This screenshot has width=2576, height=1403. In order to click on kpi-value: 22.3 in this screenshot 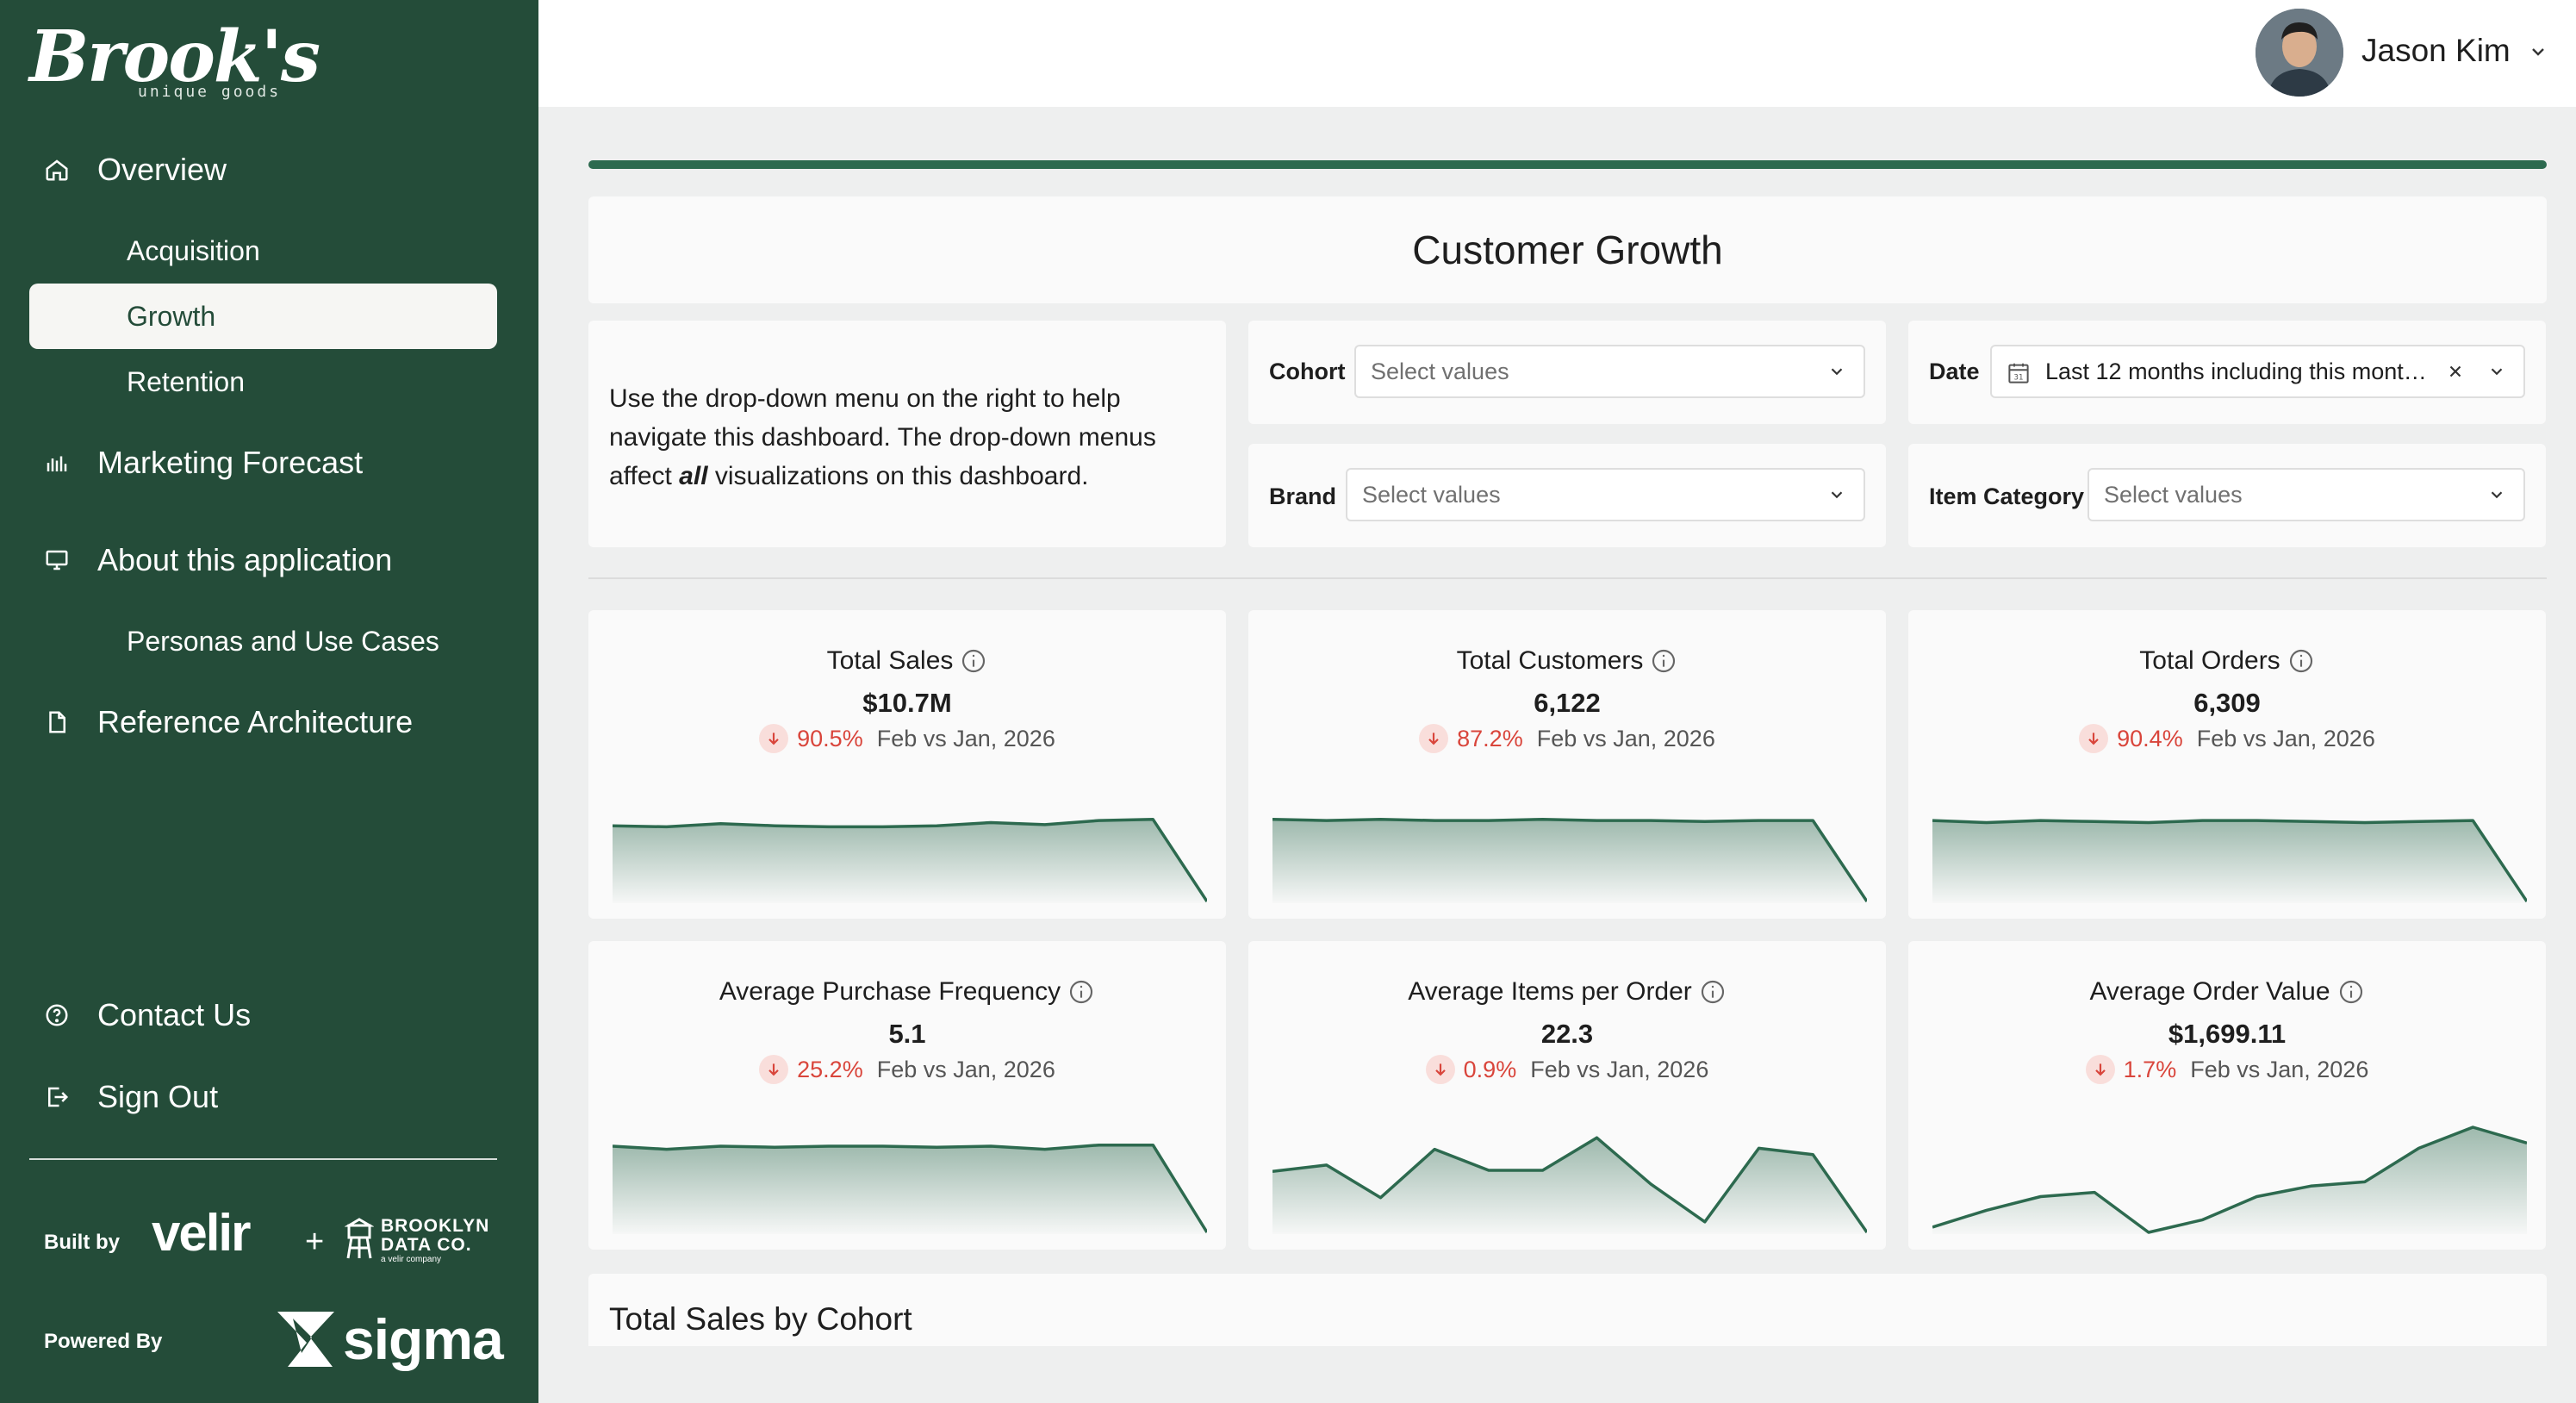, I will do `click(1567, 1034)`.